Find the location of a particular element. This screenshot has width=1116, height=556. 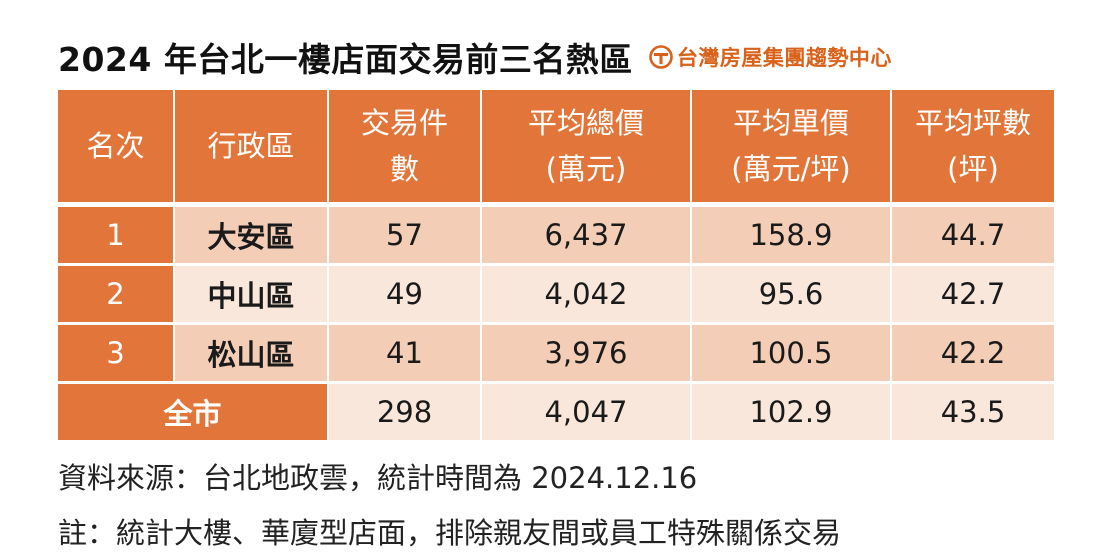

count-cell: 57 is located at coordinates (405, 236).